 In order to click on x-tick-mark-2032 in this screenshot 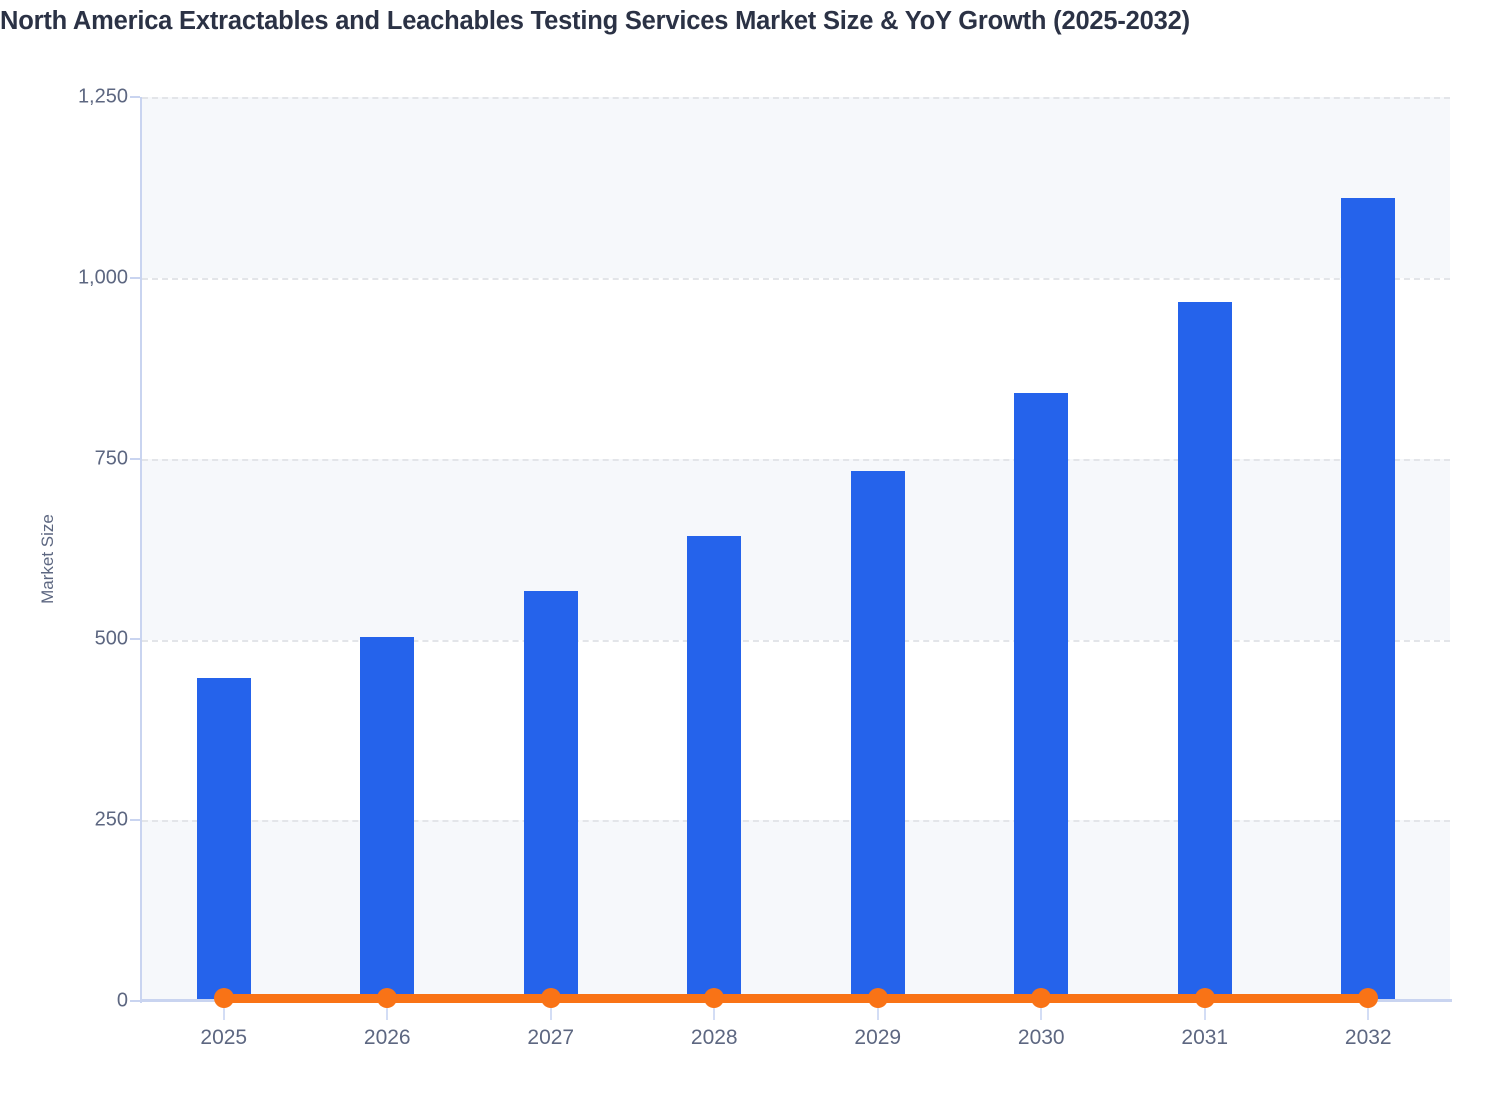, I will do `click(1368, 1011)`.